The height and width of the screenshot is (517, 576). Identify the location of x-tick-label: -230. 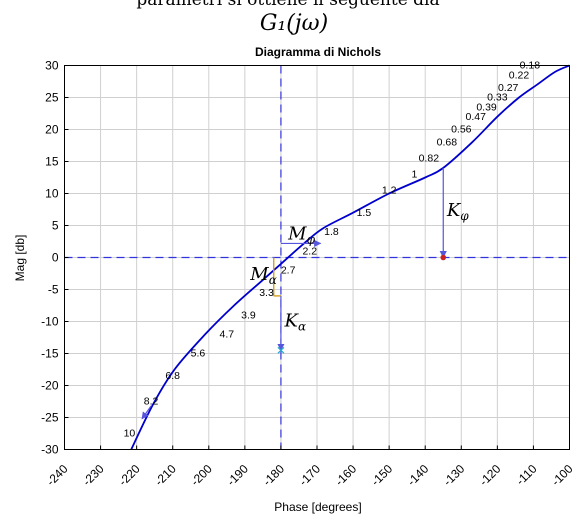
(93, 475).